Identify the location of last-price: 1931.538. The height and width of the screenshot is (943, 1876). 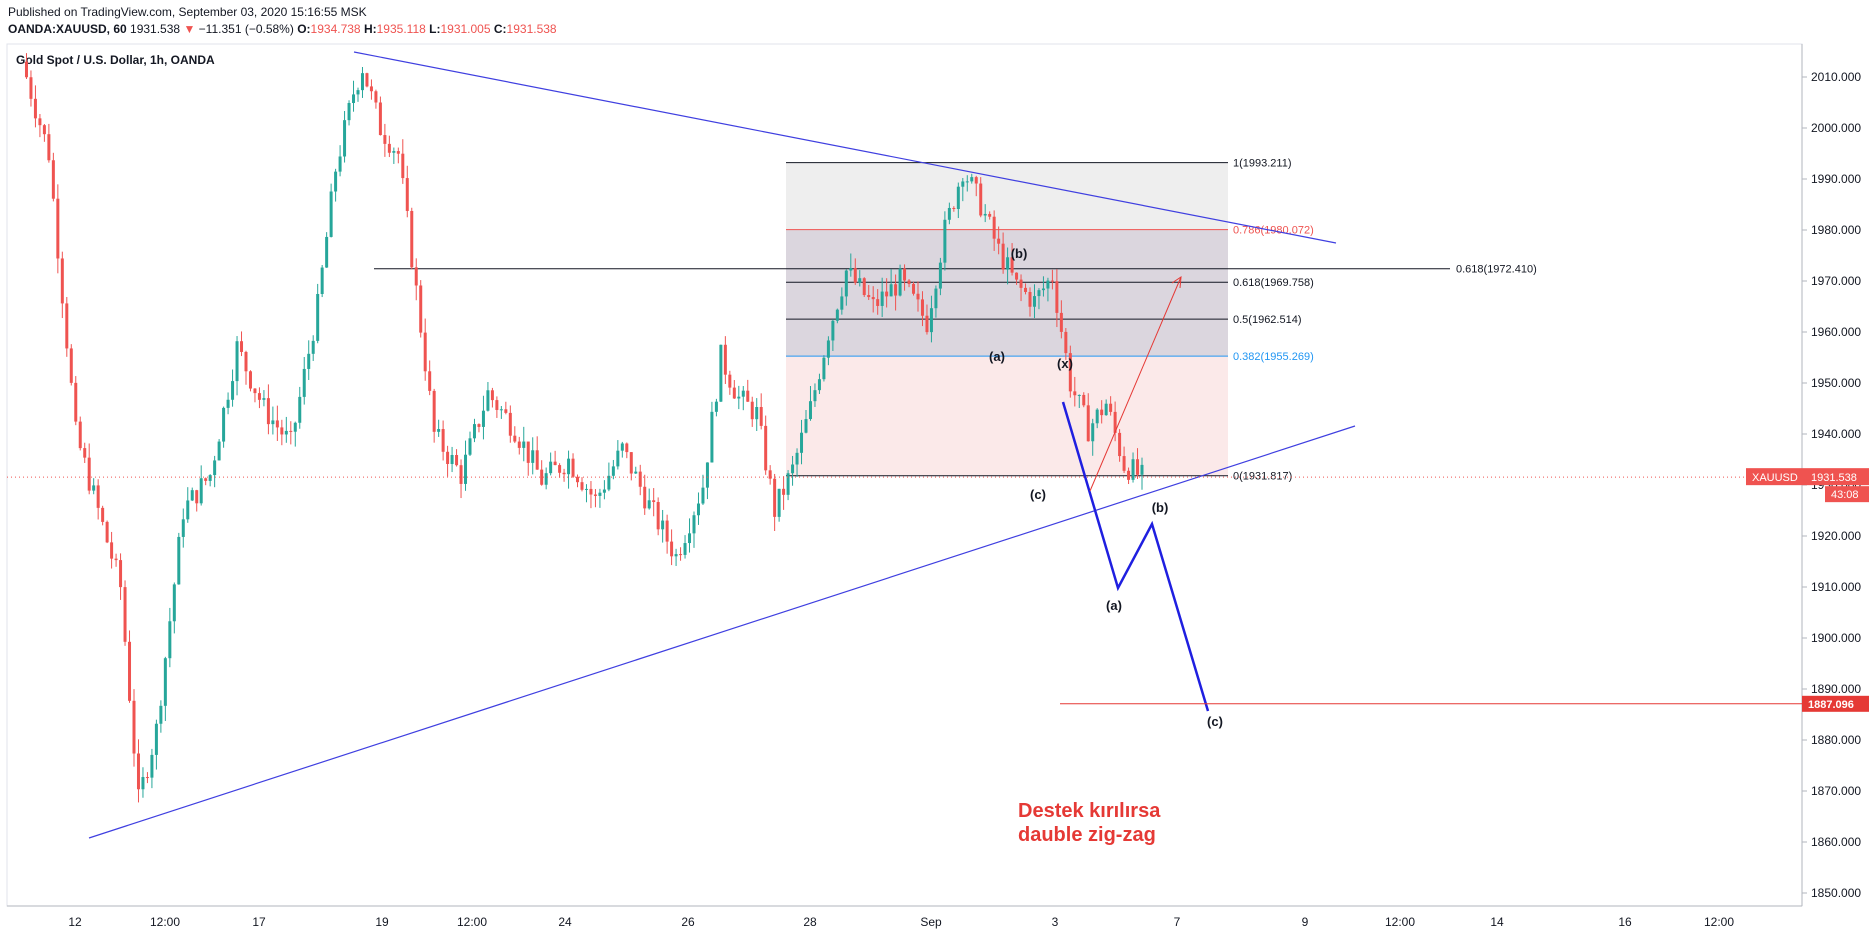
(155, 29).